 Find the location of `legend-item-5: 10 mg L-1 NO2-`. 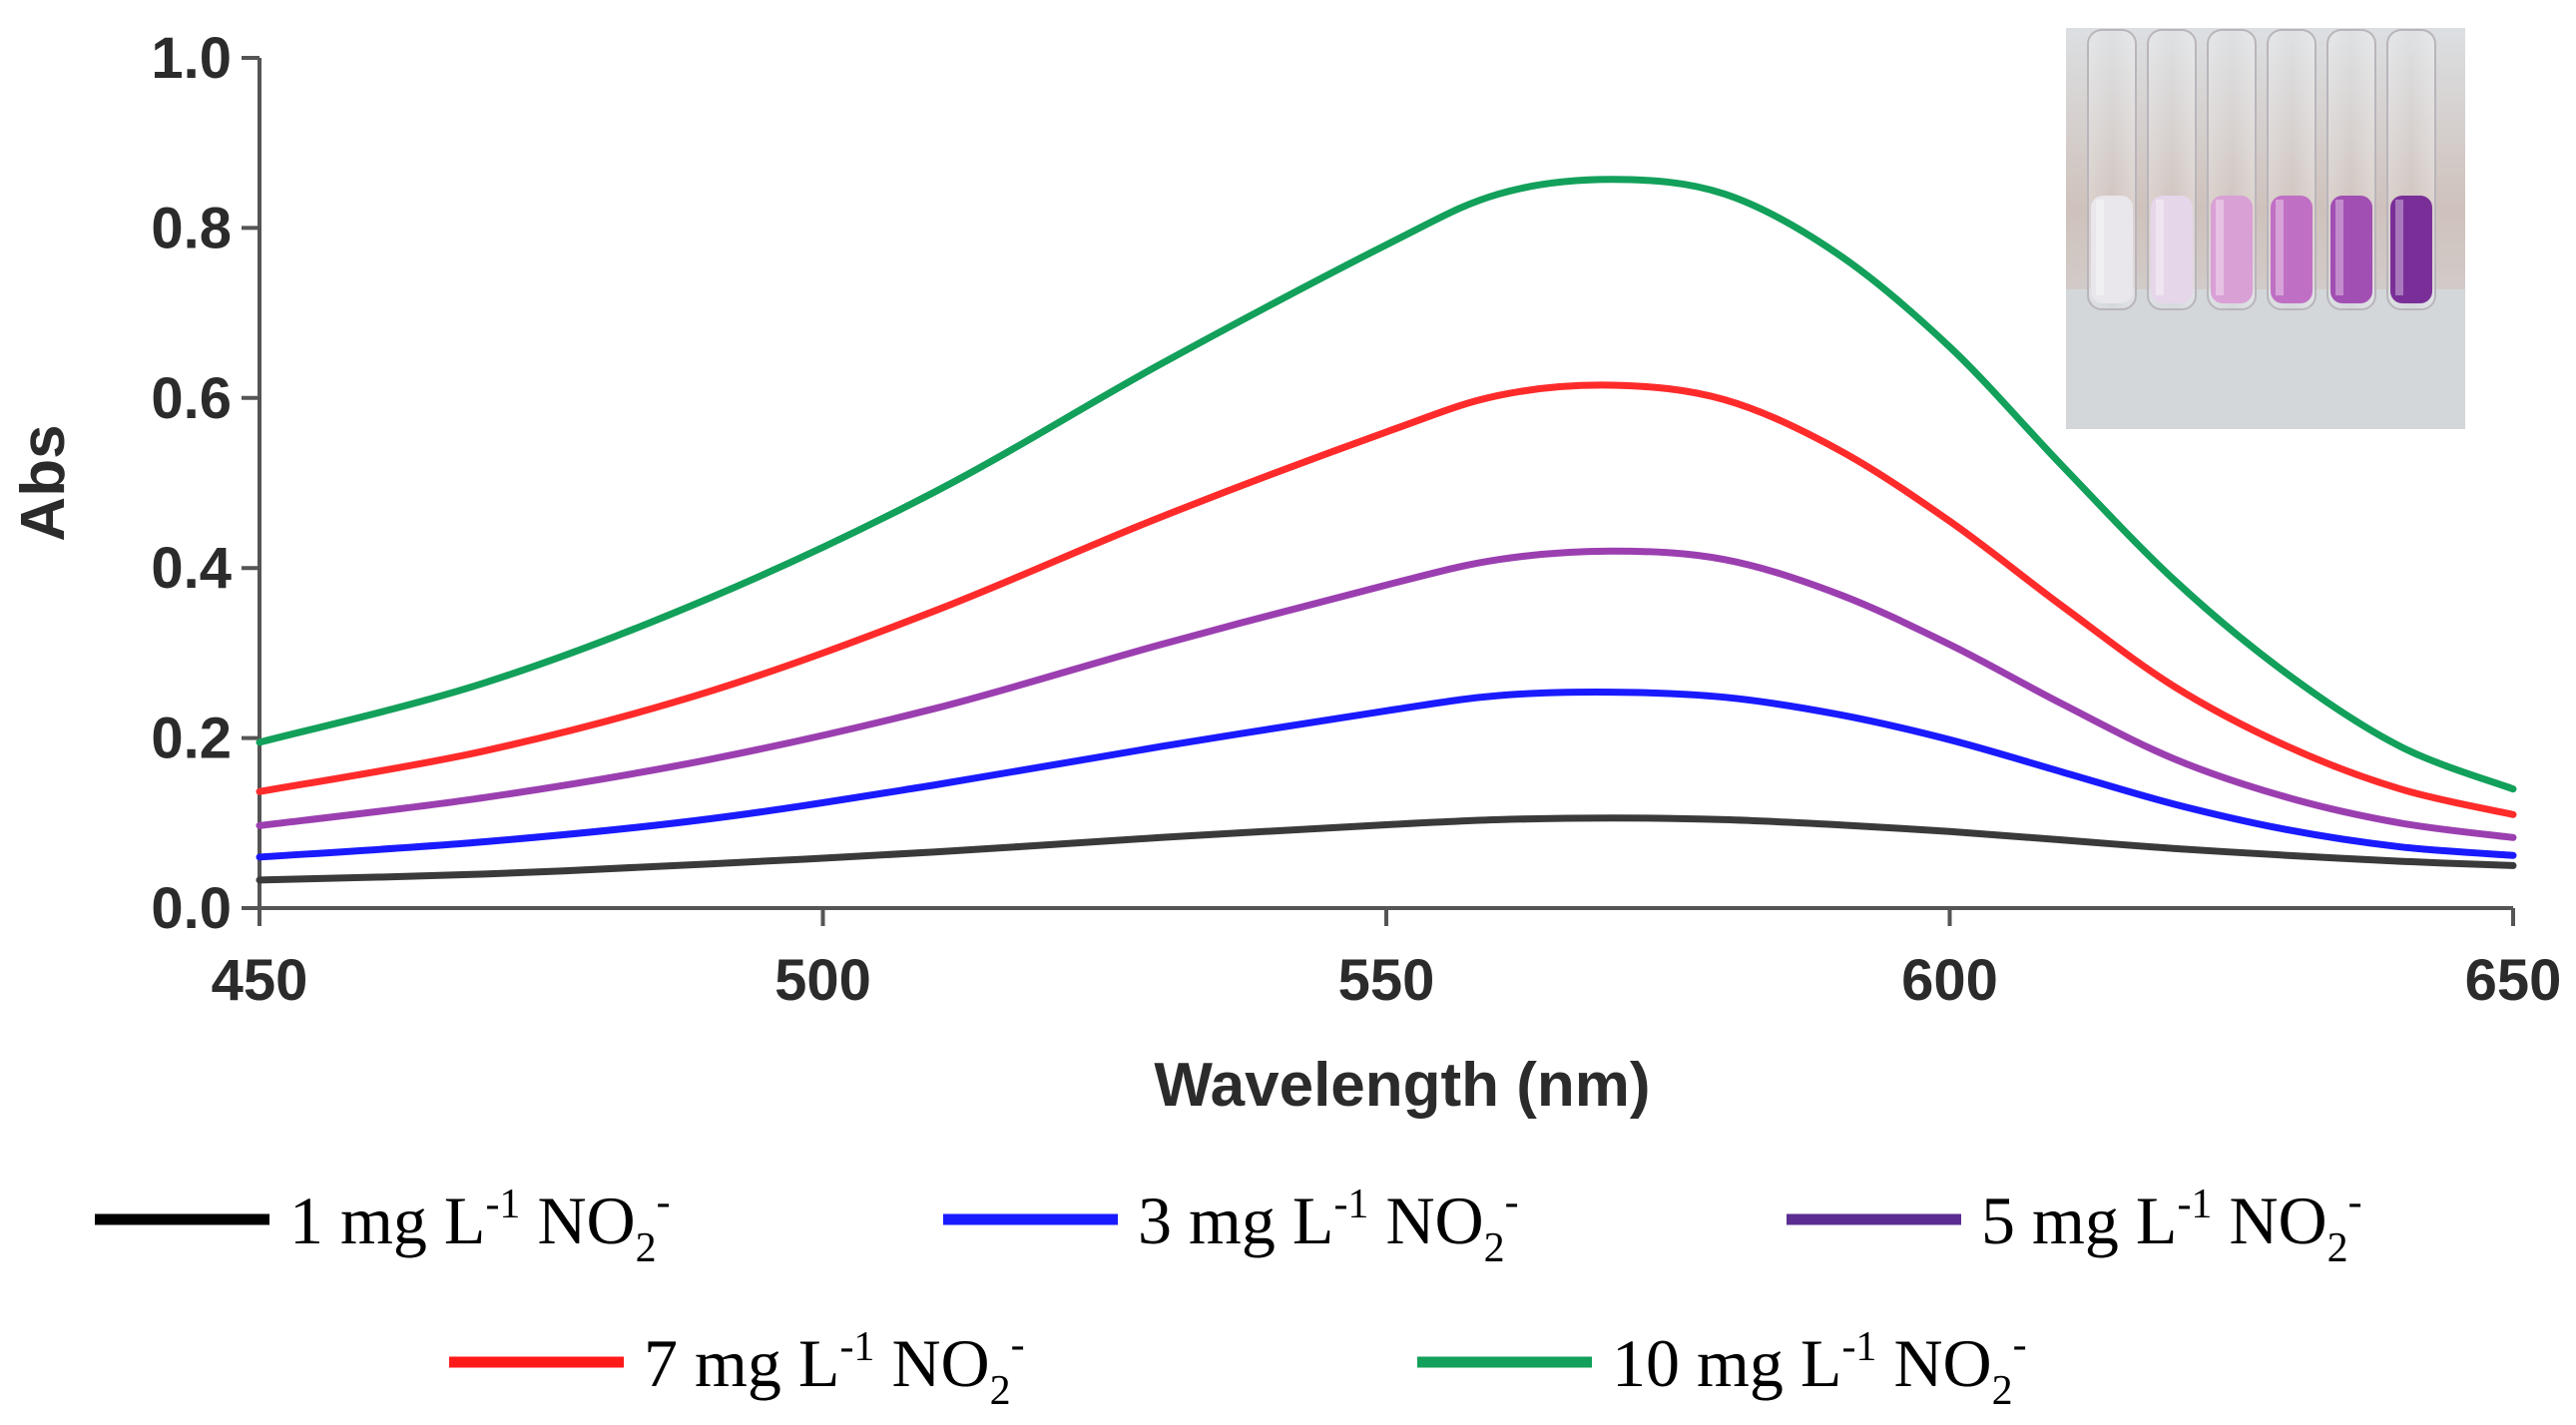

legend-item-5: 10 mg L-1 NO2- is located at coordinates (1722, 1368).